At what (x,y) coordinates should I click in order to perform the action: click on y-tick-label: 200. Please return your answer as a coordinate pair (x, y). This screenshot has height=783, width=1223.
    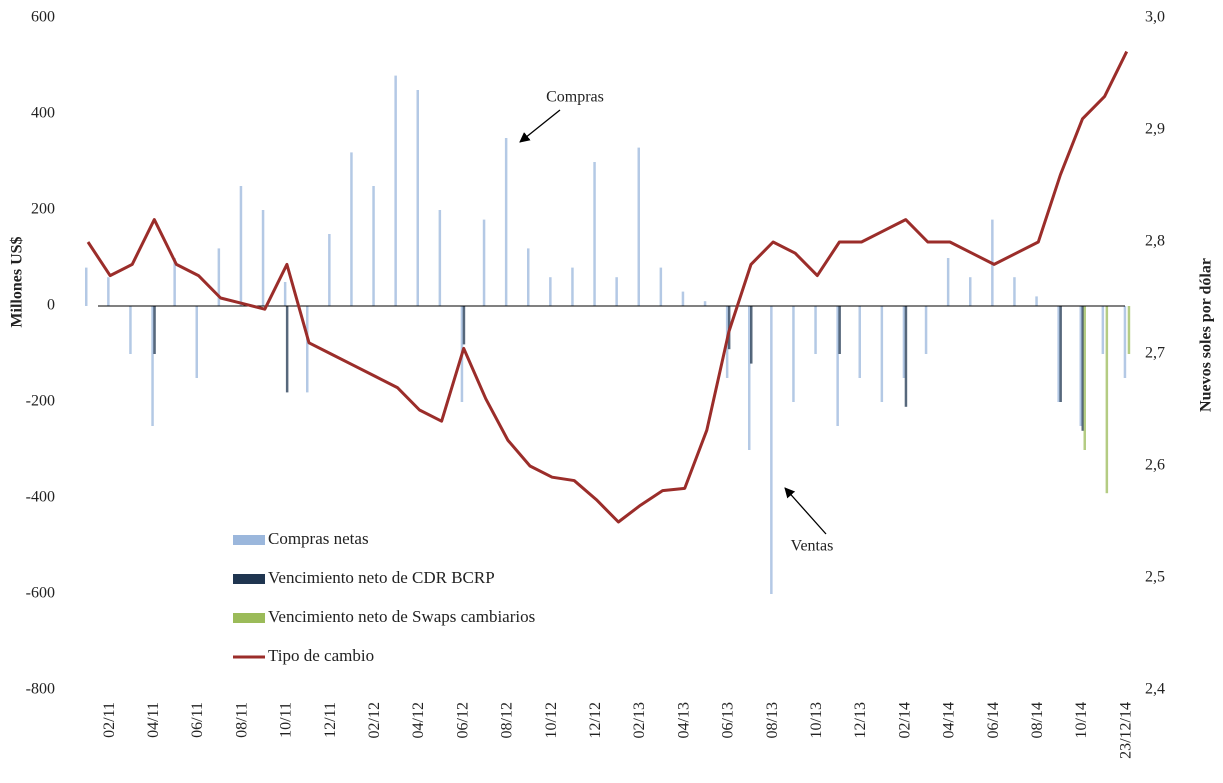
    Looking at the image, I should click on (43, 209).